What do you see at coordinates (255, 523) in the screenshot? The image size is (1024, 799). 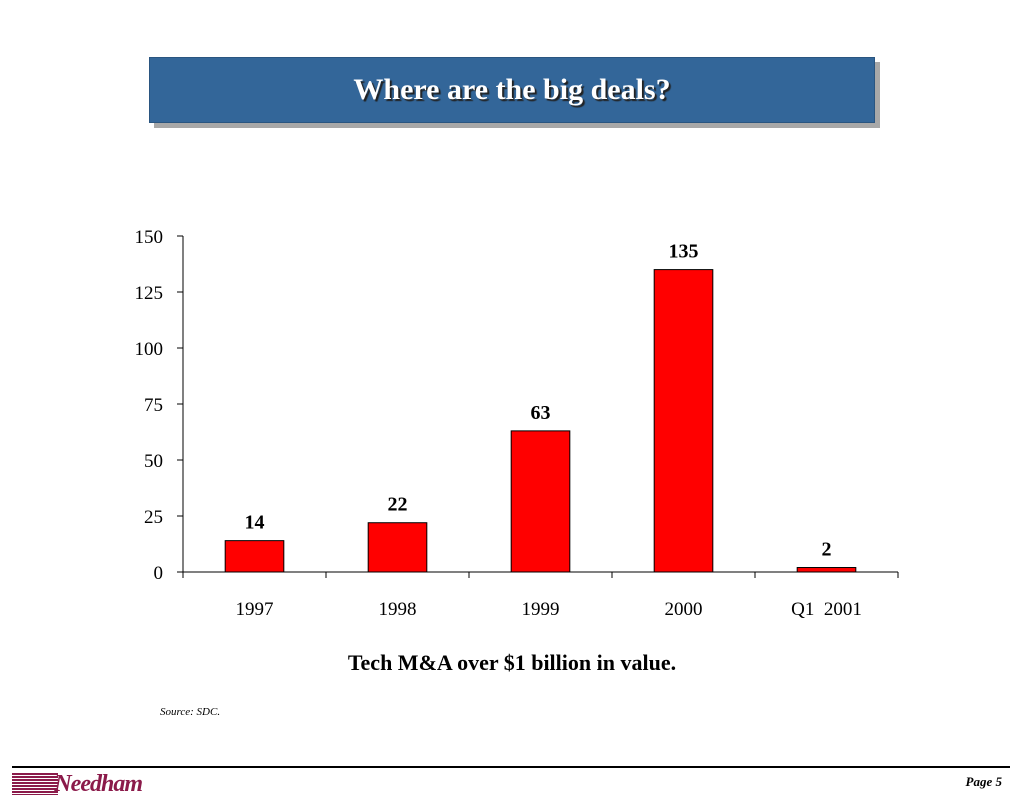 I see `bar-value-label: 14` at bounding box center [255, 523].